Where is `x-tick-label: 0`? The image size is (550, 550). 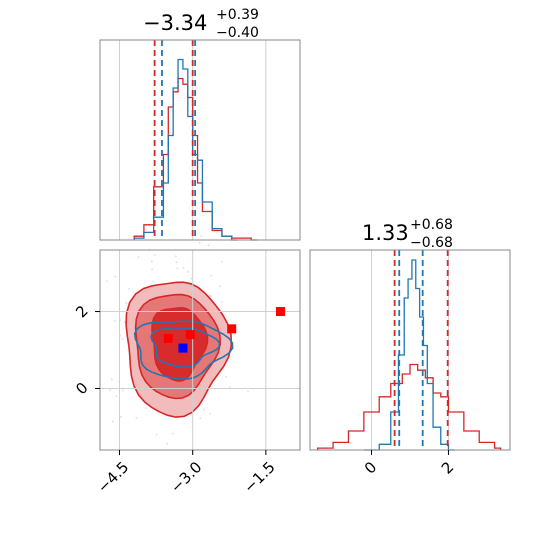
x-tick-label: 0 is located at coordinates (370, 467).